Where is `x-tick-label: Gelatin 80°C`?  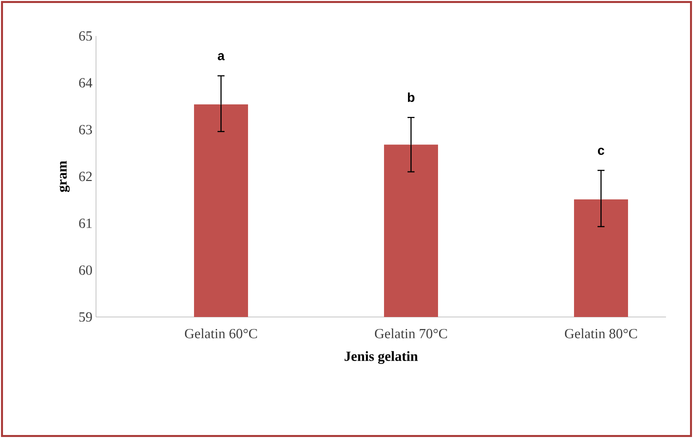 x-tick-label: Gelatin 80°C is located at coordinates (600, 333).